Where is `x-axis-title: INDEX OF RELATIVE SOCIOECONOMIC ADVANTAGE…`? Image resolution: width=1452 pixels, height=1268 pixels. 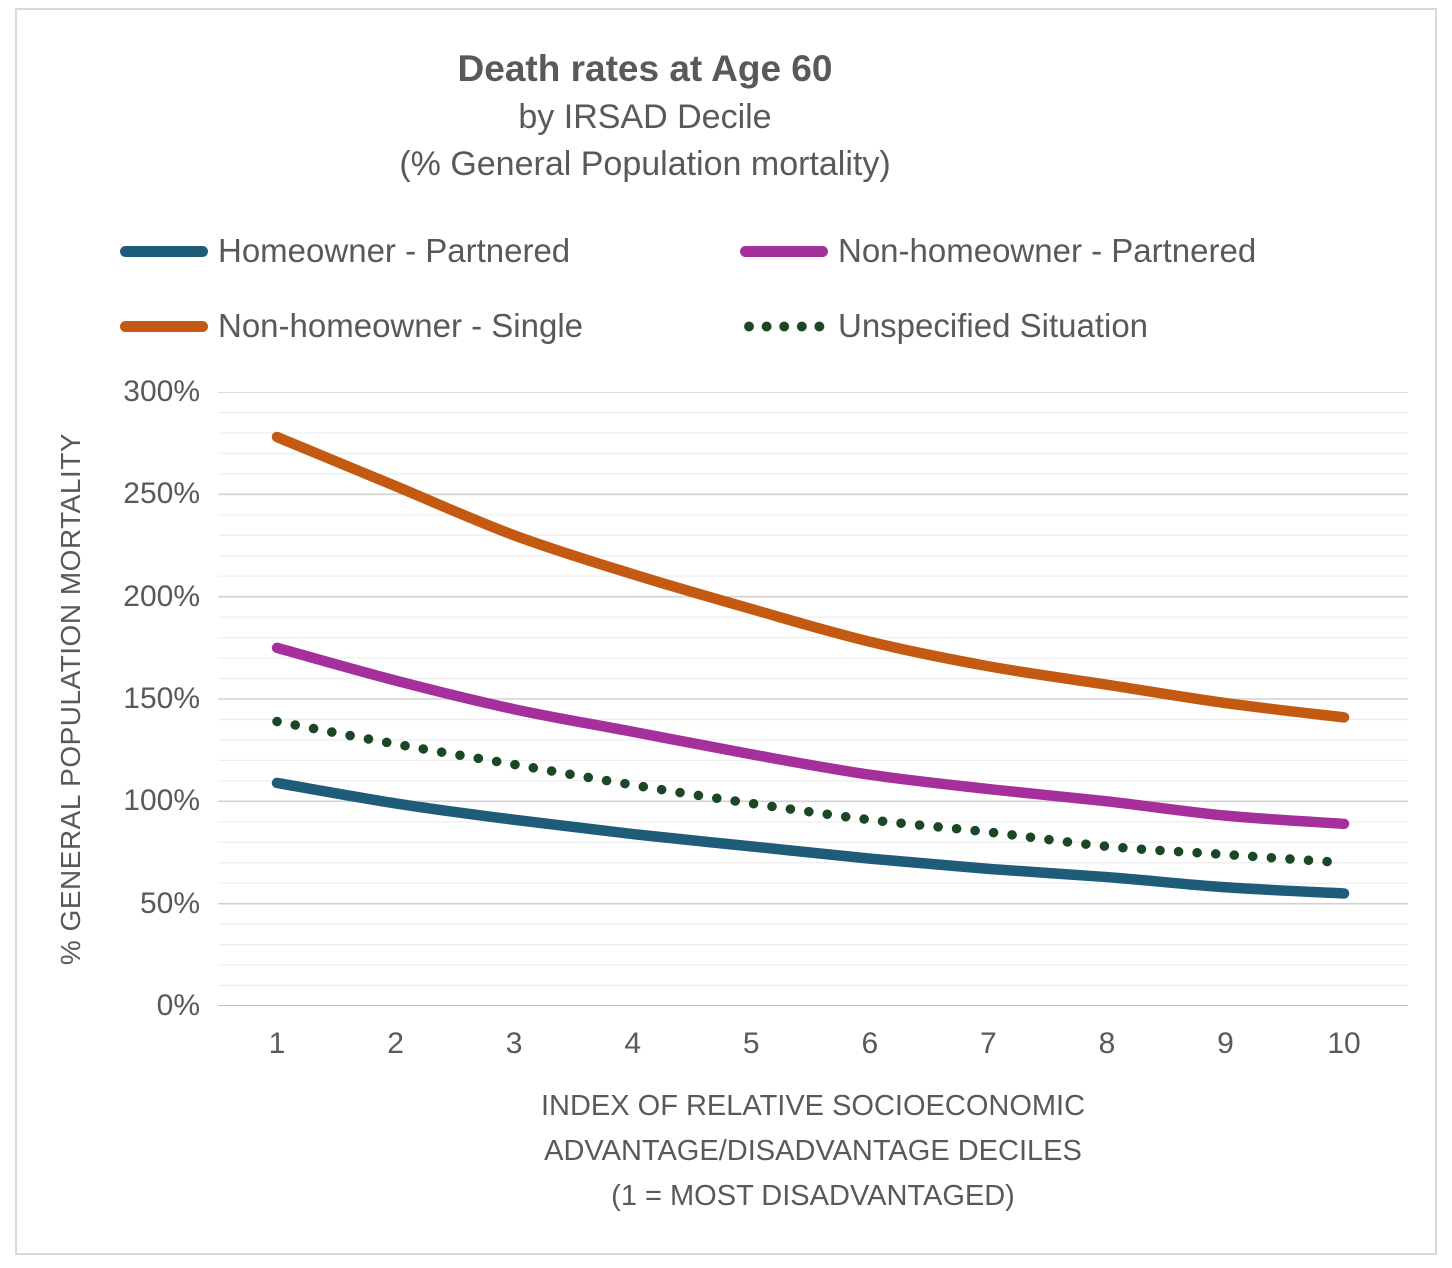
x-axis-title: INDEX OF RELATIVE SOCIOECONOMIC ADVANTAGE… is located at coordinates (813, 1151).